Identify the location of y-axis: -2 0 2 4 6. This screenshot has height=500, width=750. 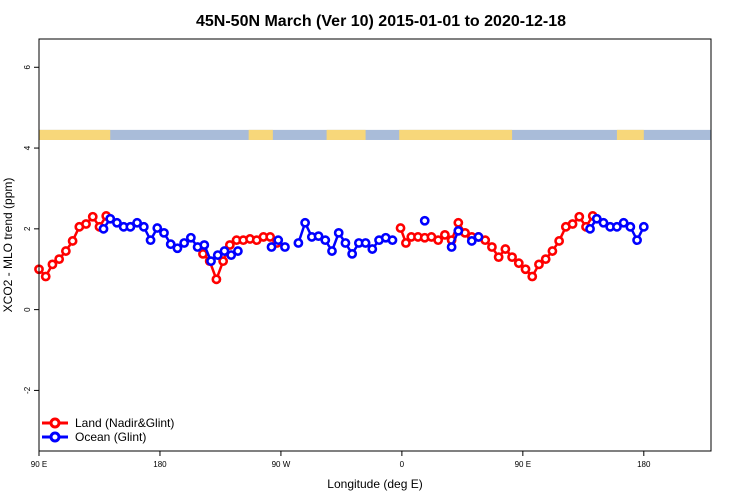
(31, 229).